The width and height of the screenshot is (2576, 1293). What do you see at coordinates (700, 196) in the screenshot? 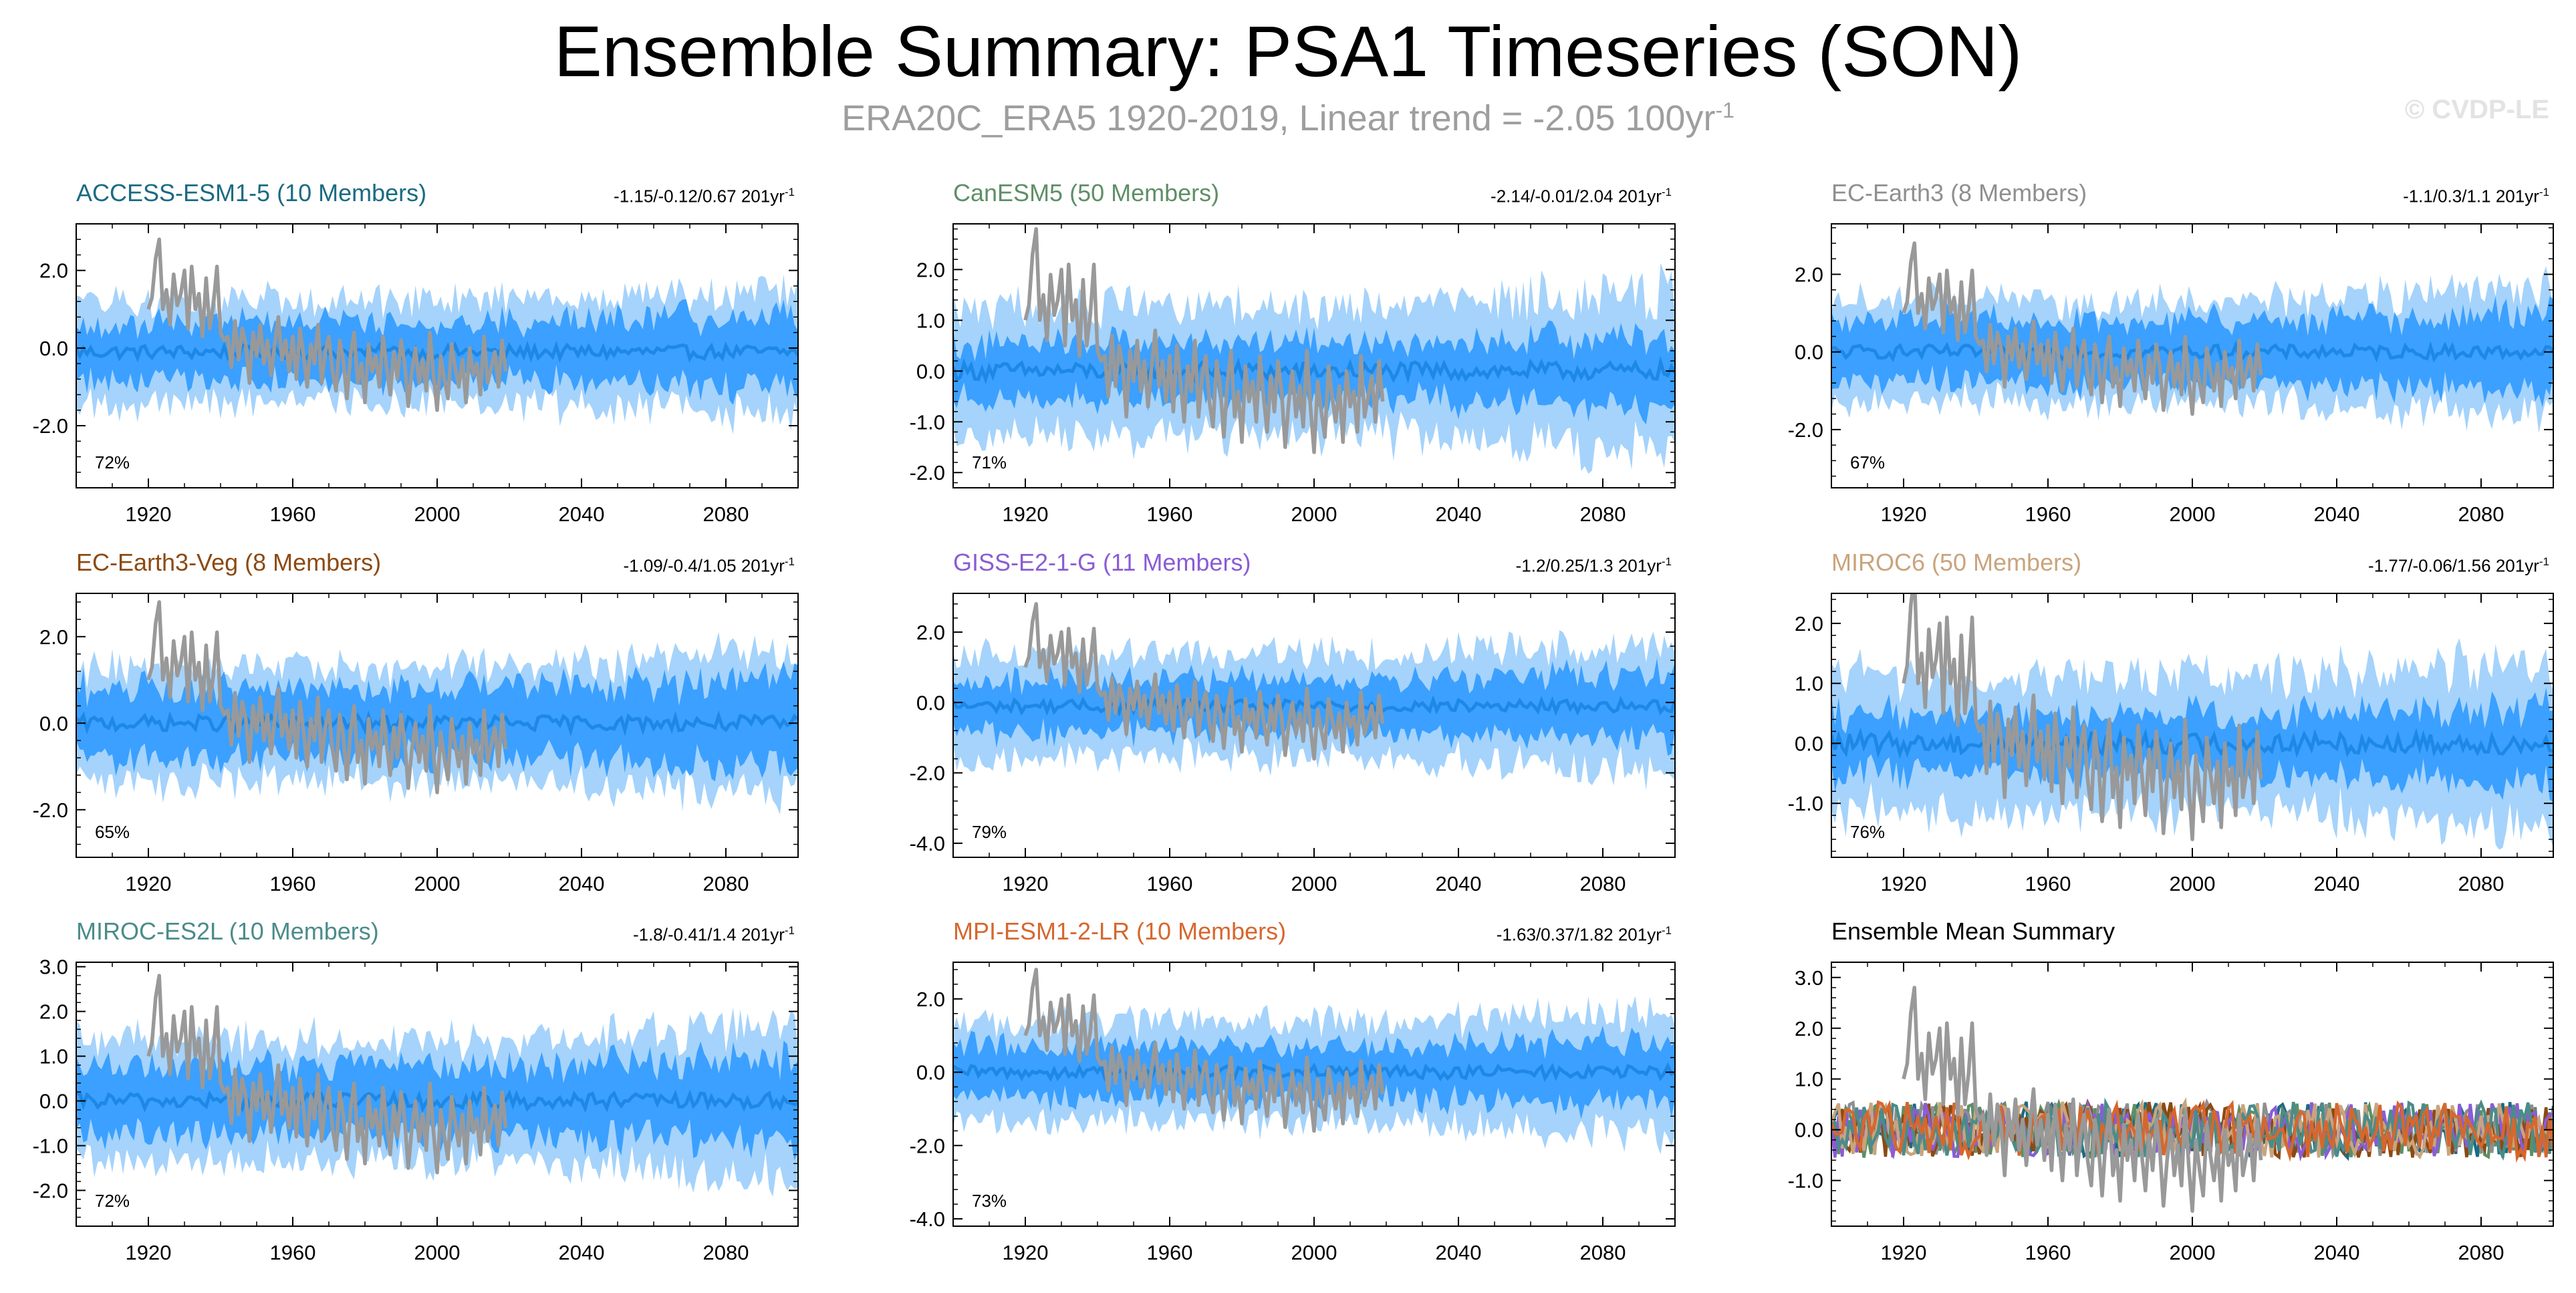
I see `panel-trend-text-0: -1.15/-0.12/0.67 201yr` at bounding box center [700, 196].